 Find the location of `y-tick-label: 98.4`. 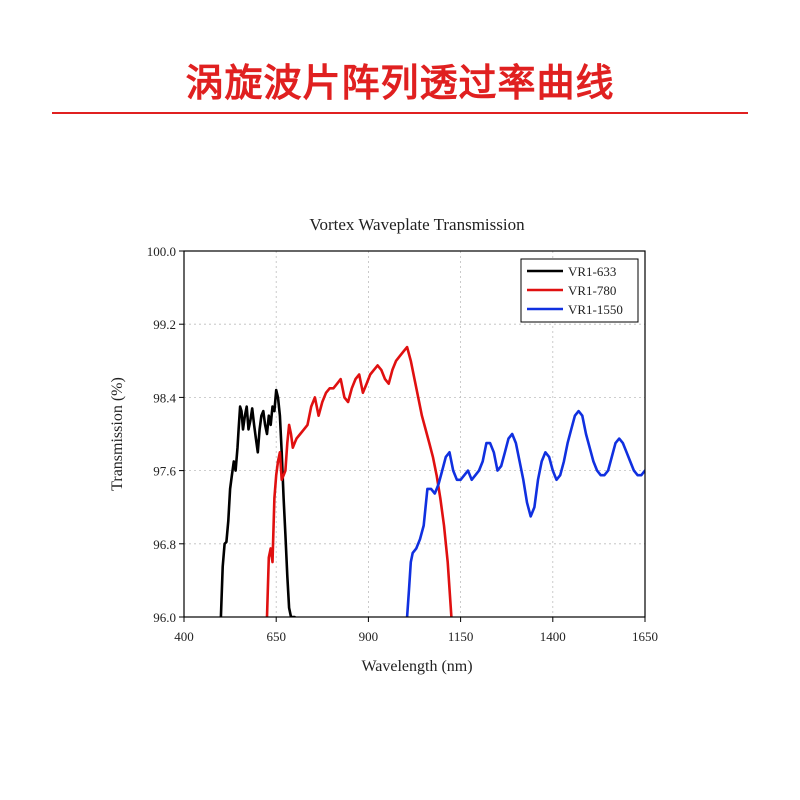

y-tick-label: 98.4 is located at coordinates (164, 397).